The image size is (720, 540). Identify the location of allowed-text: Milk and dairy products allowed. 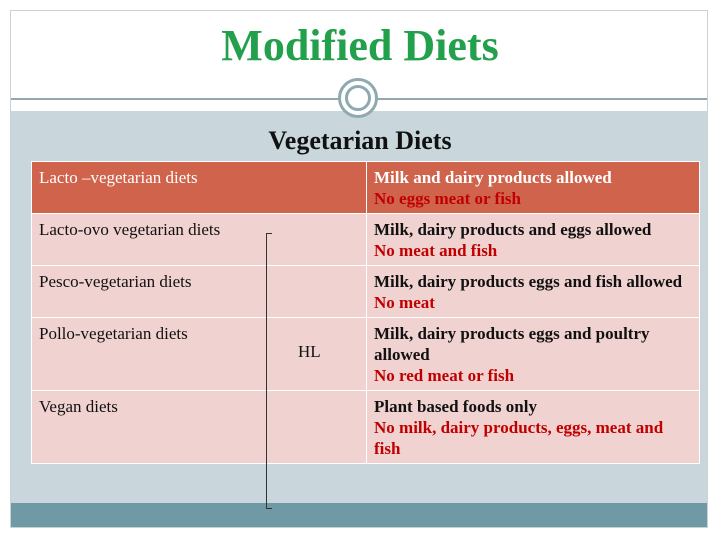
(493, 177).